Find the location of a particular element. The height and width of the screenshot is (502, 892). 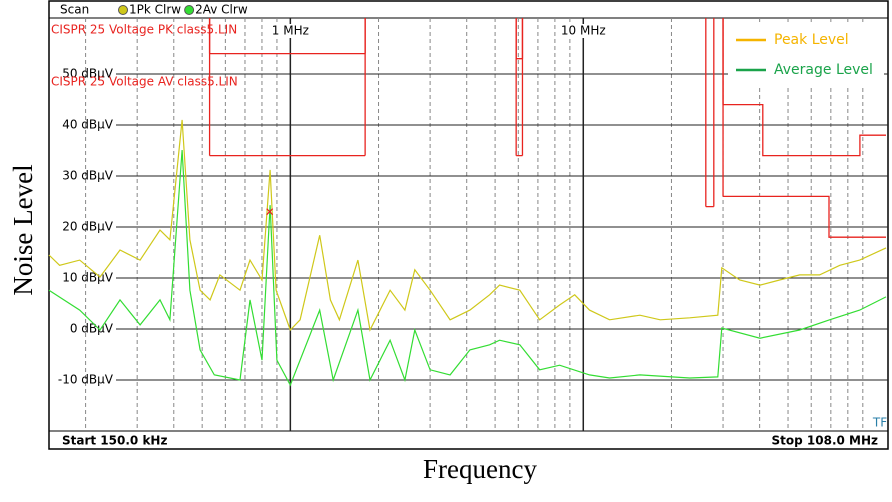

x-tick-label: 10 MHz is located at coordinates (583, 31).